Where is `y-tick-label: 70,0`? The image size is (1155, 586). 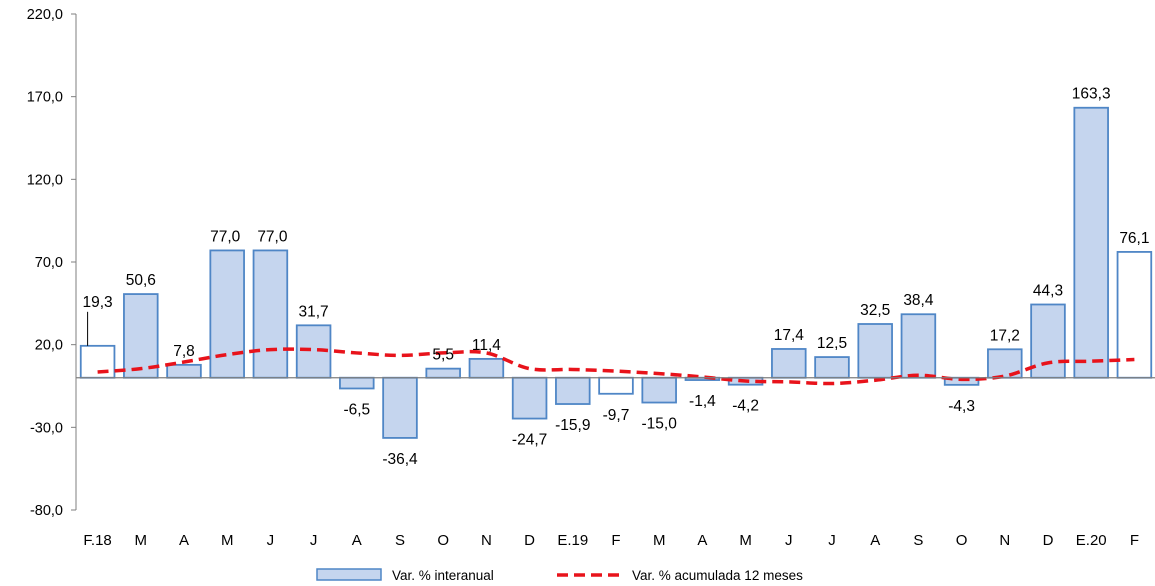 y-tick-label: 70,0 is located at coordinates (49, 263).